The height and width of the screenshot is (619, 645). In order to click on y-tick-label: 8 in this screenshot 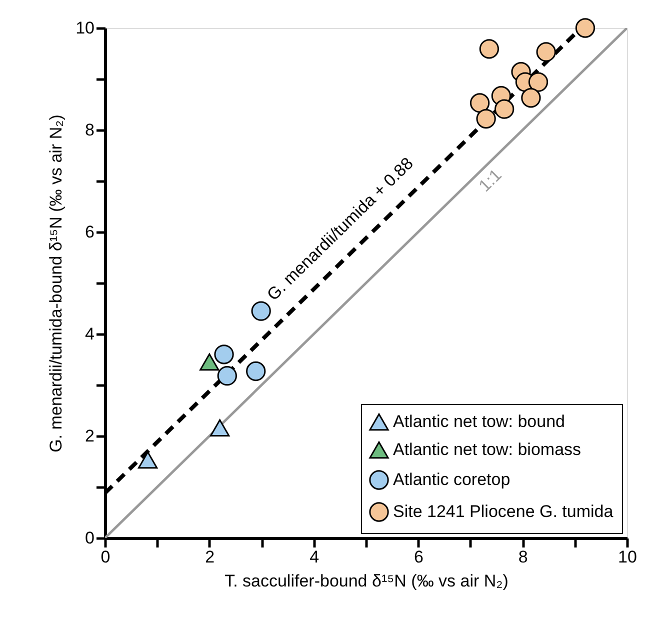, I will do `click(89, 130)`.